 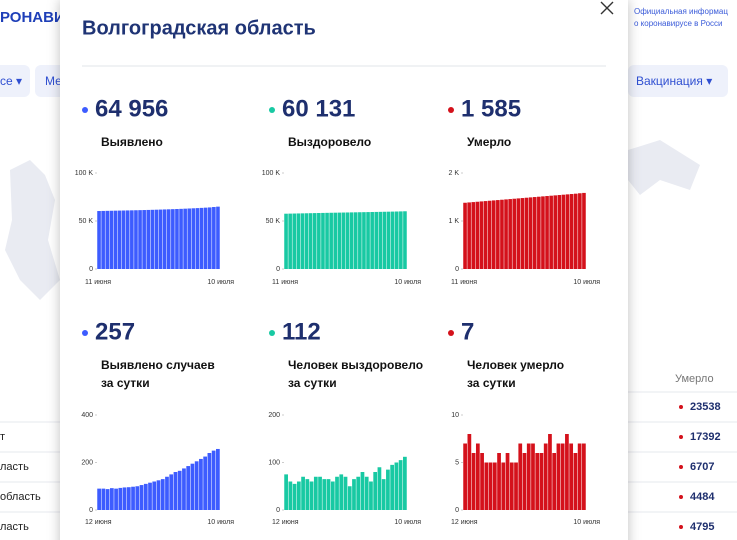 What do you see at coordinates (702, 467) in the screenshot?
I see `row-deaths: 6707` at bounding box center [702, 467].